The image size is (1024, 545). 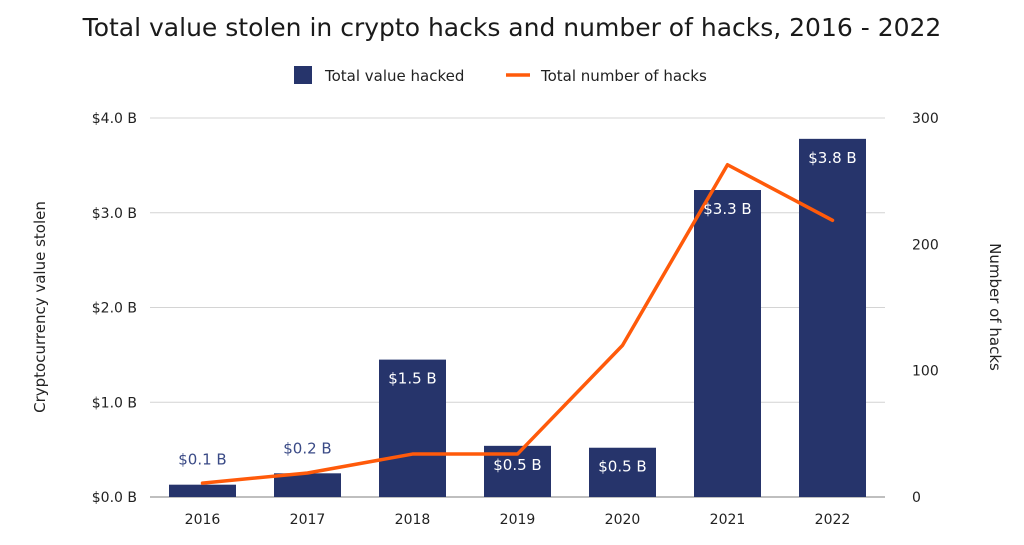 I want to click on right-tick-label: 100, so click(x=925, y=372).